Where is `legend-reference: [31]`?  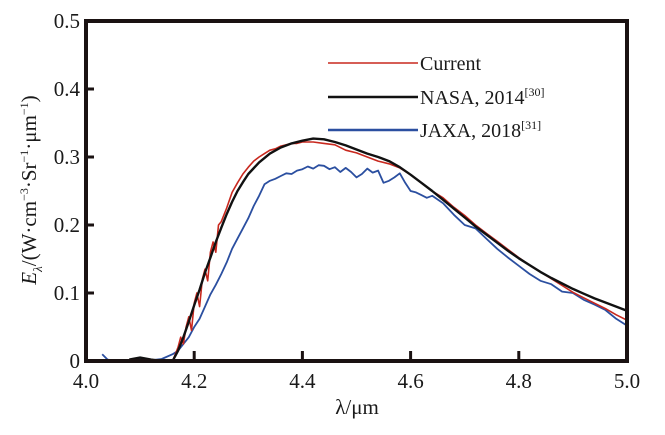 legend-reference: [31] is located at coordinates (531, 125).